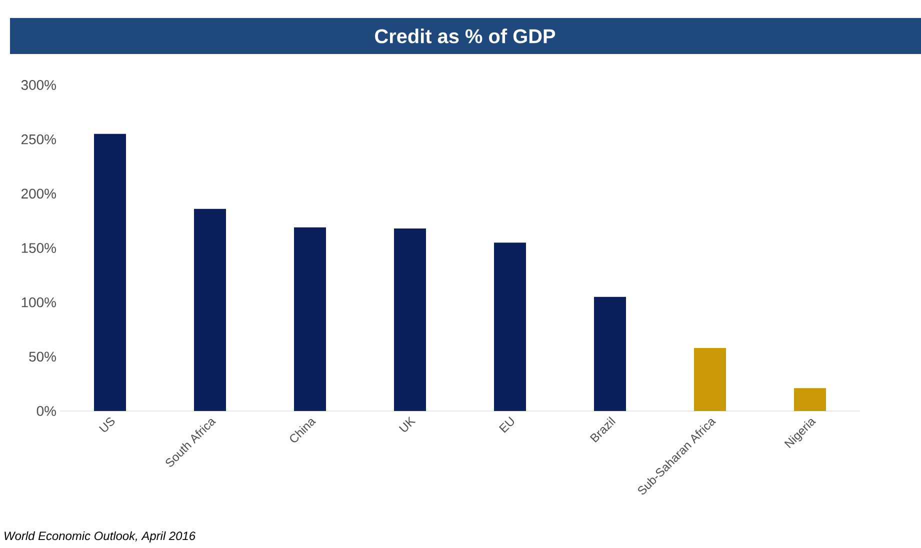 This screenshot has width=921, height=548. I want to click on chart-title: Credit as % of GDP, so click(465, 36).